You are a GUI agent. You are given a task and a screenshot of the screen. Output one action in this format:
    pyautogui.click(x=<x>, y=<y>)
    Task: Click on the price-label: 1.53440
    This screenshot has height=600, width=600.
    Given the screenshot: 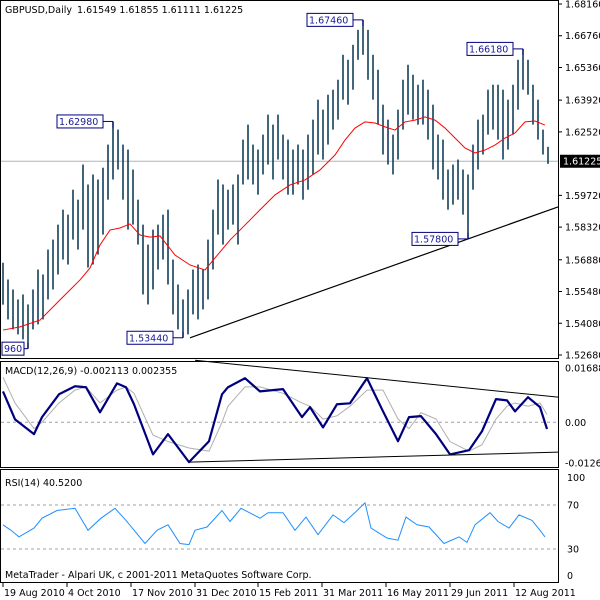 What is the action you would take?
    pyautogui.click(x=155, y=337)
    